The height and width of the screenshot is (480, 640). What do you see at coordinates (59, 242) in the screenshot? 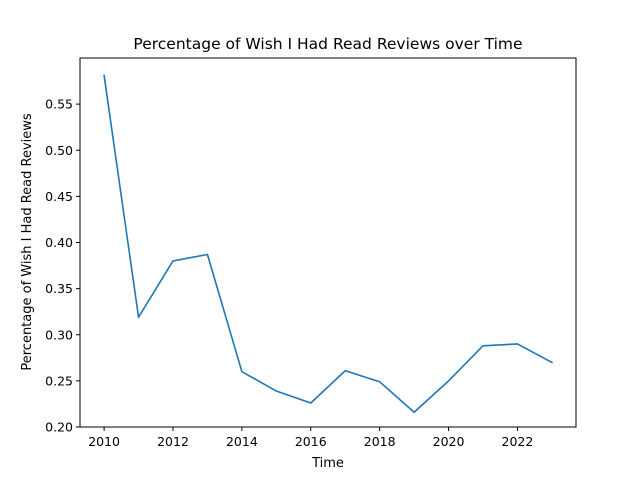
I see `y-tick-label: 0.40` at bounding box center [59, 242].